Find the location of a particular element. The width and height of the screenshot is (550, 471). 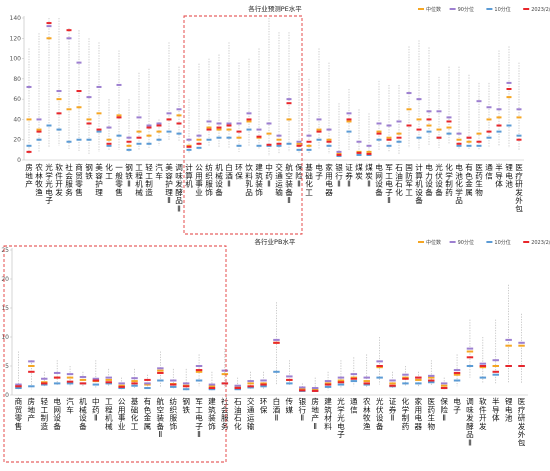

pb-category-label: 锂电池 is located at coordinates (509, 409).